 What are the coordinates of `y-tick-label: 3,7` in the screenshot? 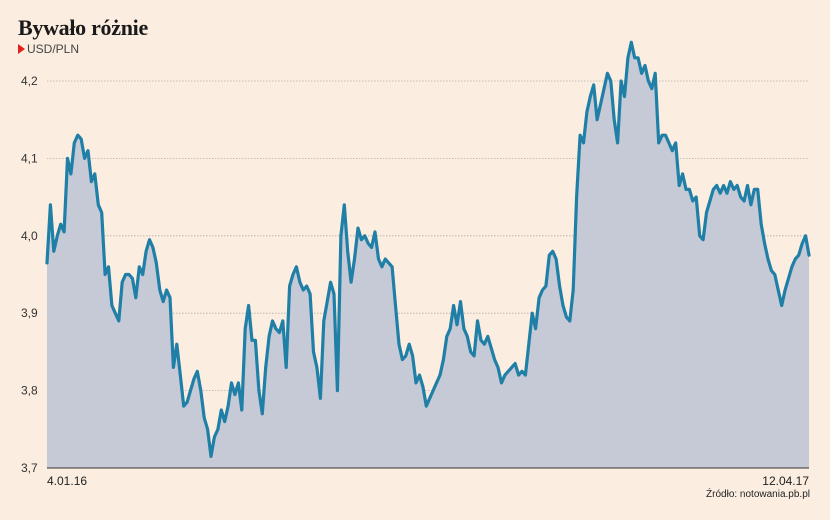 It's located at (29, 468).